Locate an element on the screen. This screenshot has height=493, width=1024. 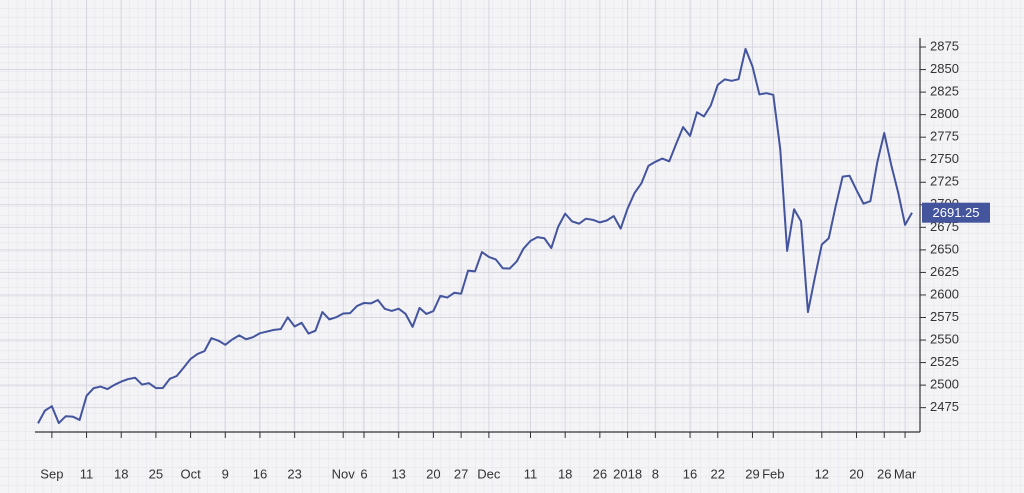
x-tick-label: Mar is located at coordinates (905, 473).